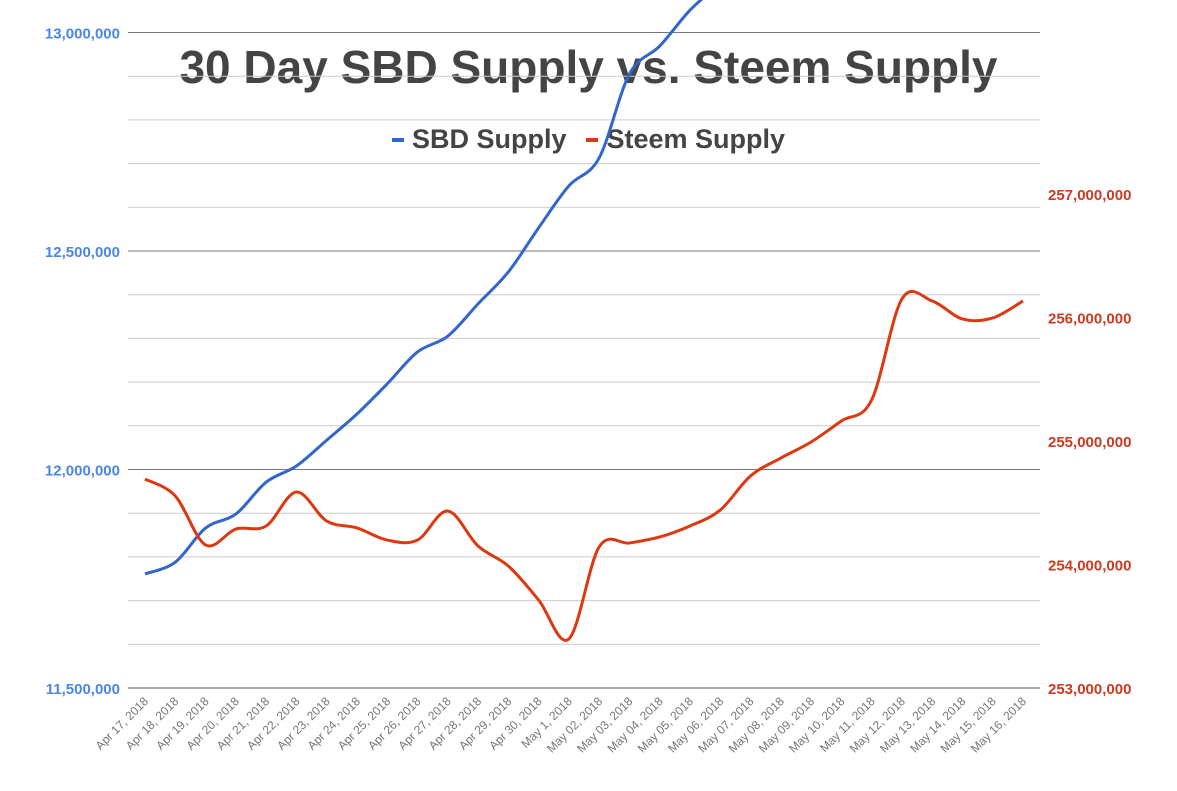 The width and height of the screenshot is (1177, 791). I want to click on legend-item-sbd: SBD Supply, so click(479, 139).